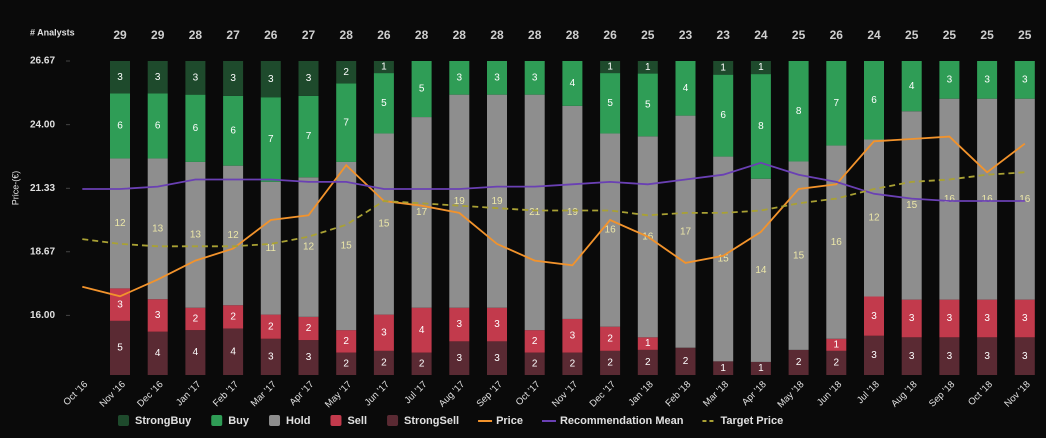 This screenshot has height=438, width=1046. I want to click on x-tick-label: Jun '18, so click(829, 393).